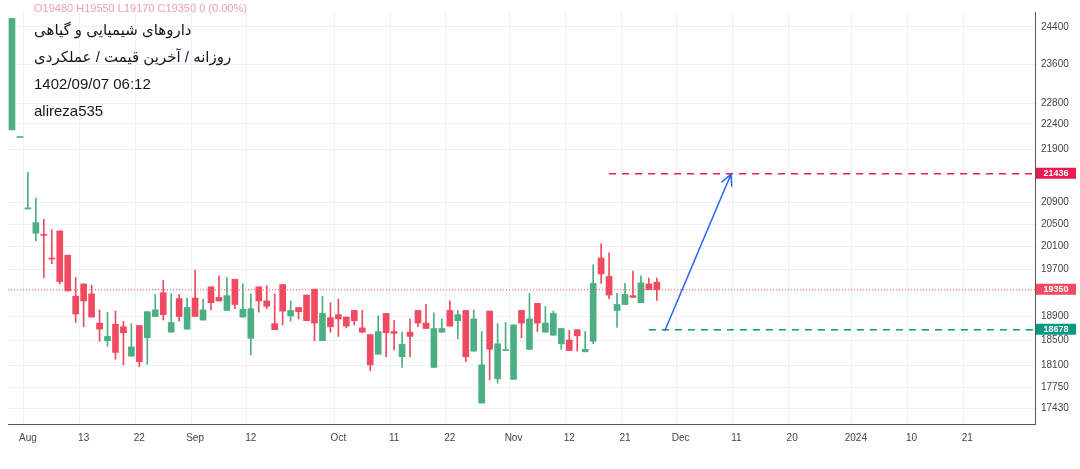 This screenshot has width=1080, height=469. What do you see at coordinates (1055, 64) in the screenshot?
I see `y-tick-label: 23600` at bounding box center [1055, 64].